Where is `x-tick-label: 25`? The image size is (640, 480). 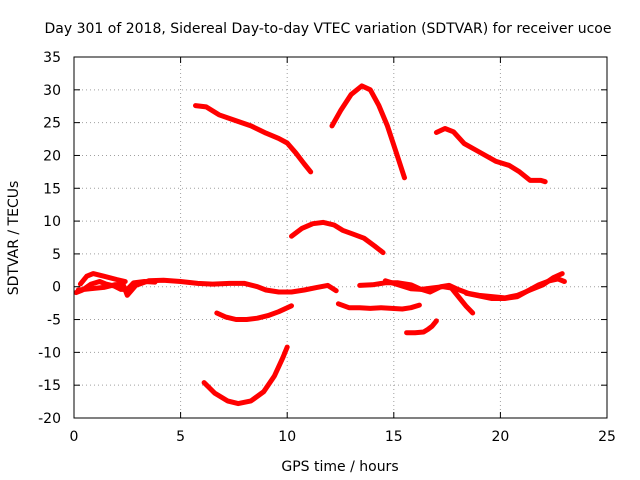
x-tick-label: 25 is located at coordinates (607, 437).